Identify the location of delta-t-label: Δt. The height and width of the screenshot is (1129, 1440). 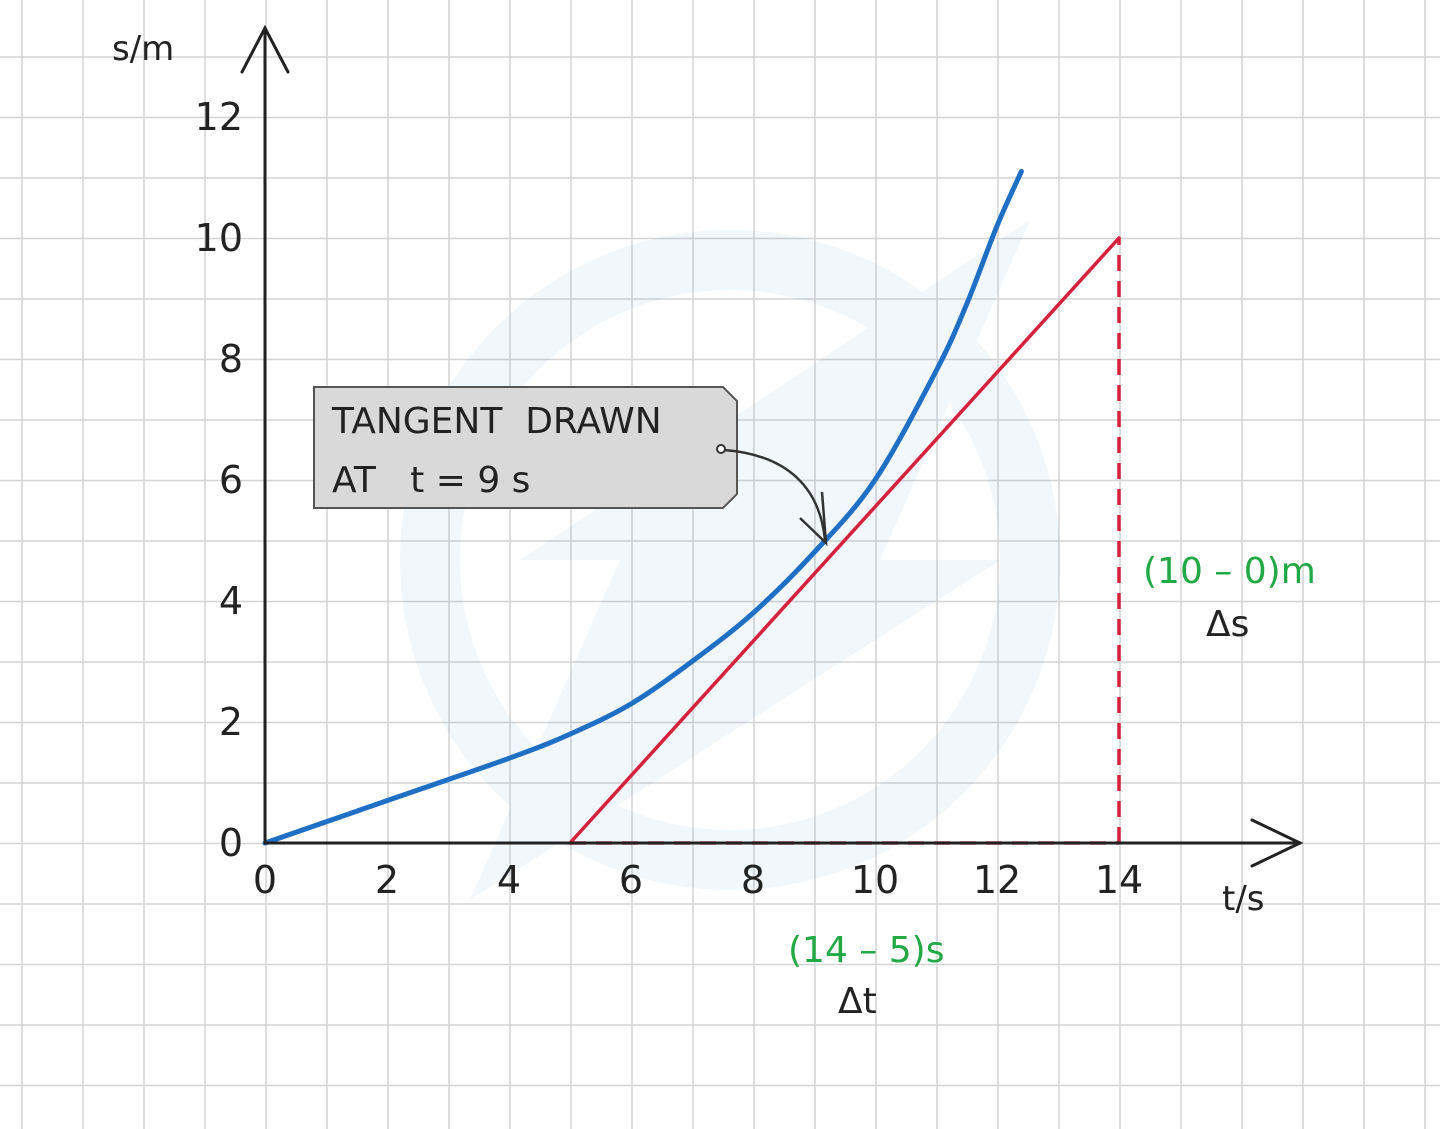
(857, 1001).